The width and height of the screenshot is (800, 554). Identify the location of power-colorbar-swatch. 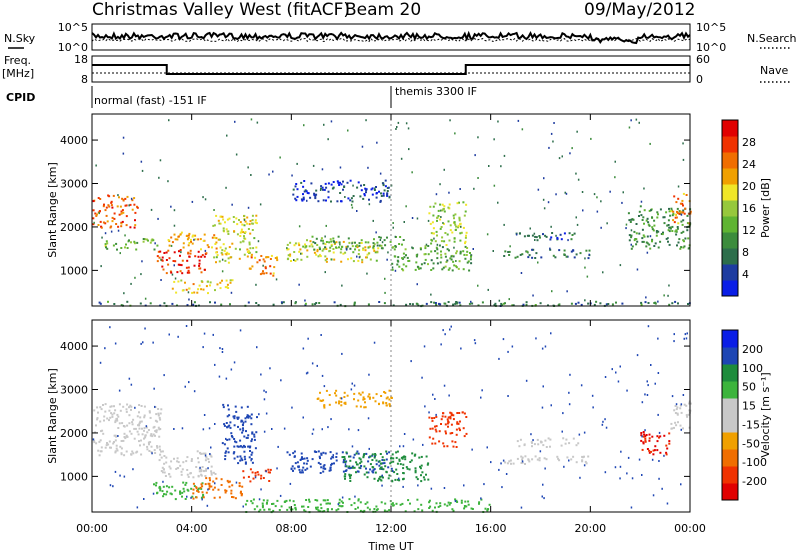
(730, 288).